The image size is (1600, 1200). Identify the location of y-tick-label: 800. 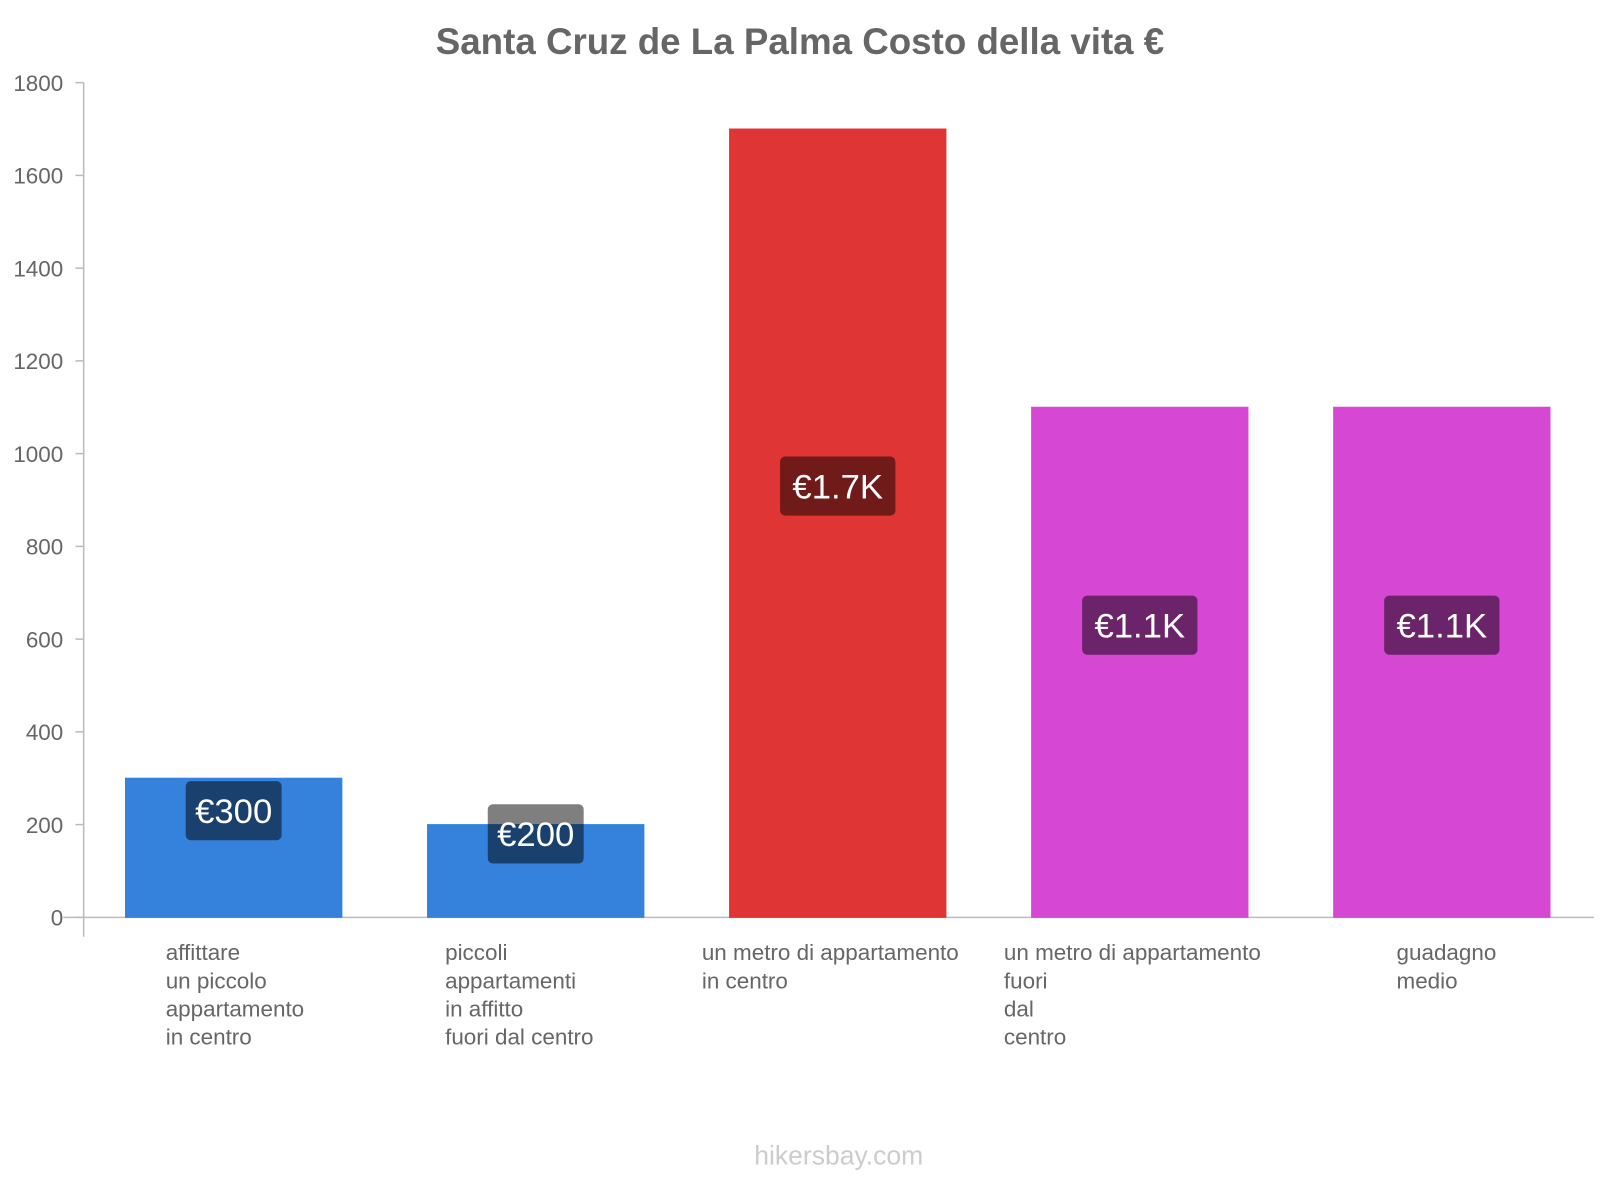
(44, 547).